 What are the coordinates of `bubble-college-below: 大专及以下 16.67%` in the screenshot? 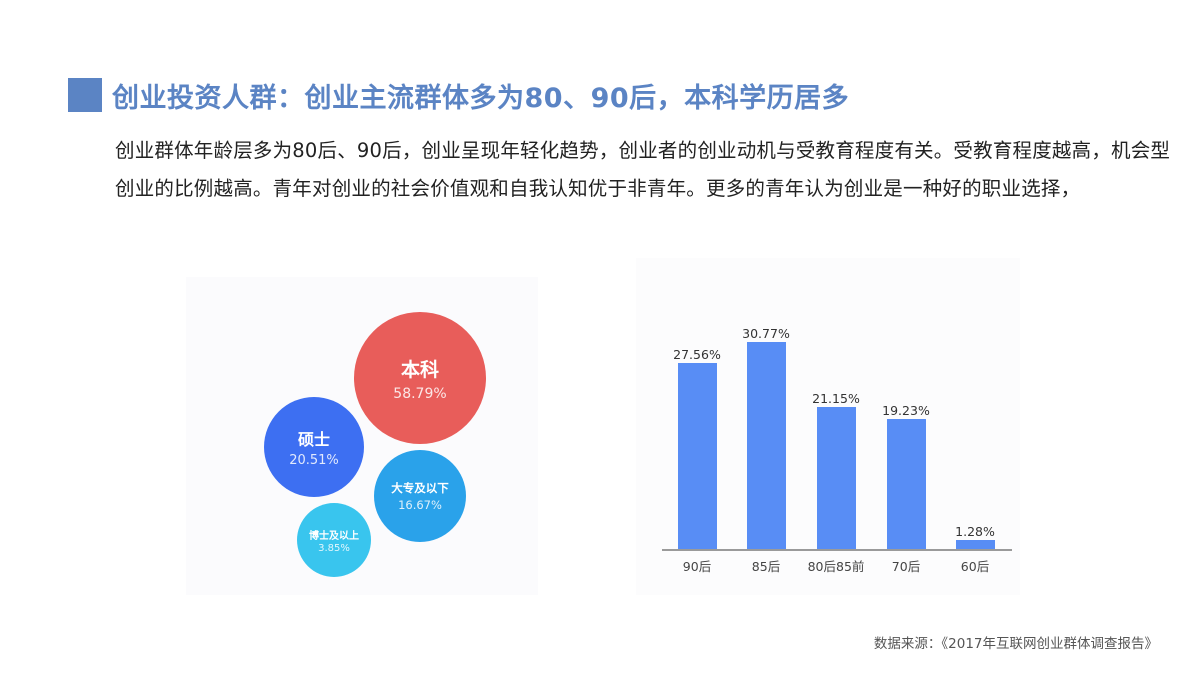 It's located at (420, 496).